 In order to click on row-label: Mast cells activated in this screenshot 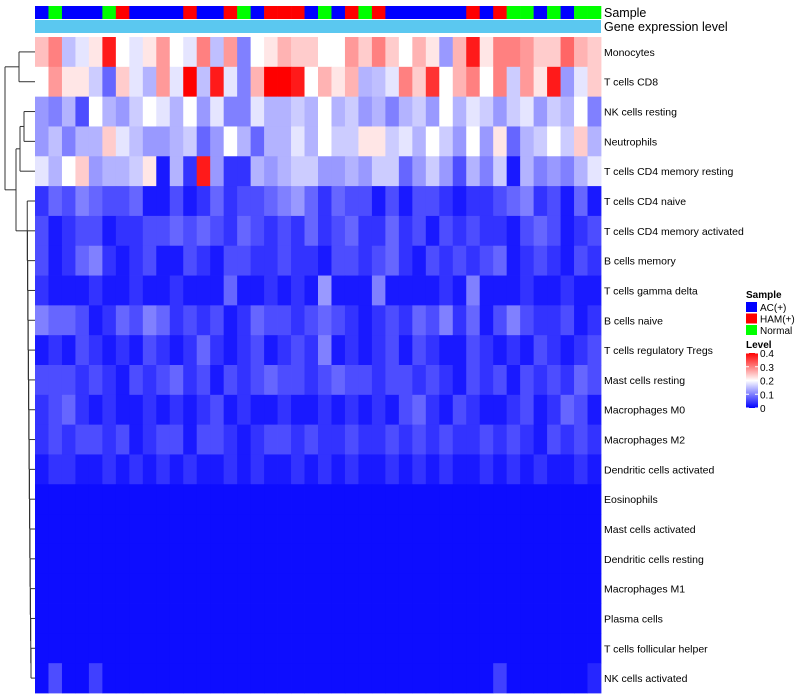, I will do `click(650, 530)`.